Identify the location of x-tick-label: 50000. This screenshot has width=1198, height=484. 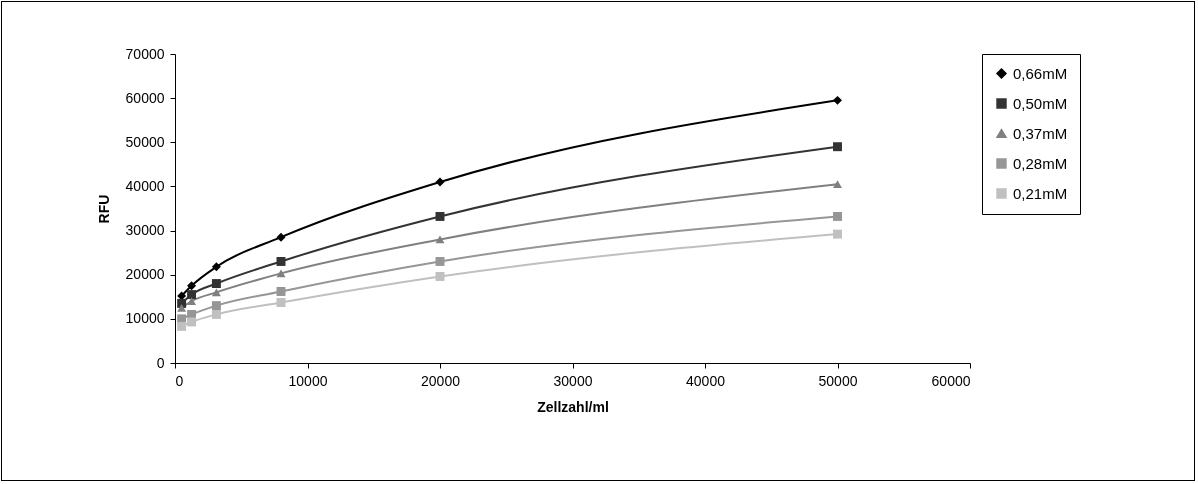
(838, 380).